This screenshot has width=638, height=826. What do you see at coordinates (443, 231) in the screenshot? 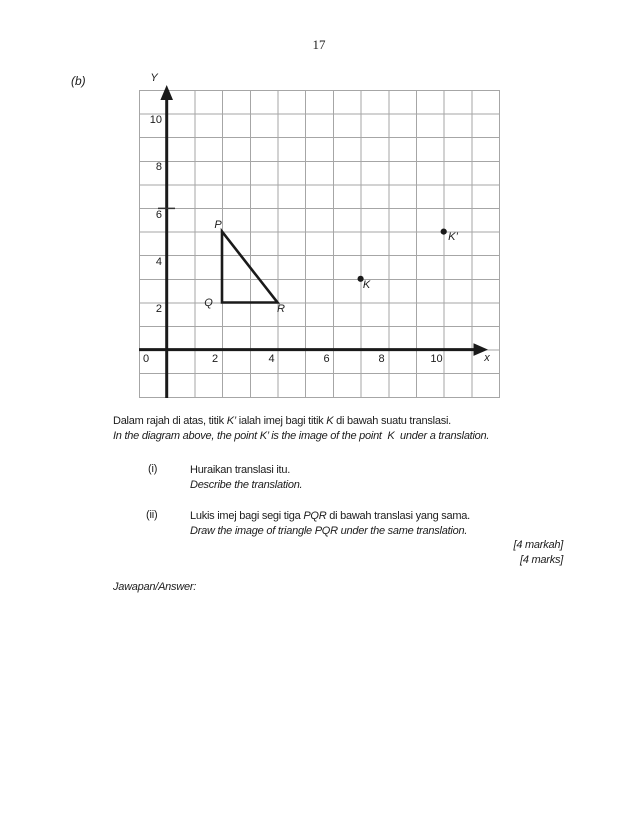
I see `point-k-prime-dot` at bounding box center [443, 231].